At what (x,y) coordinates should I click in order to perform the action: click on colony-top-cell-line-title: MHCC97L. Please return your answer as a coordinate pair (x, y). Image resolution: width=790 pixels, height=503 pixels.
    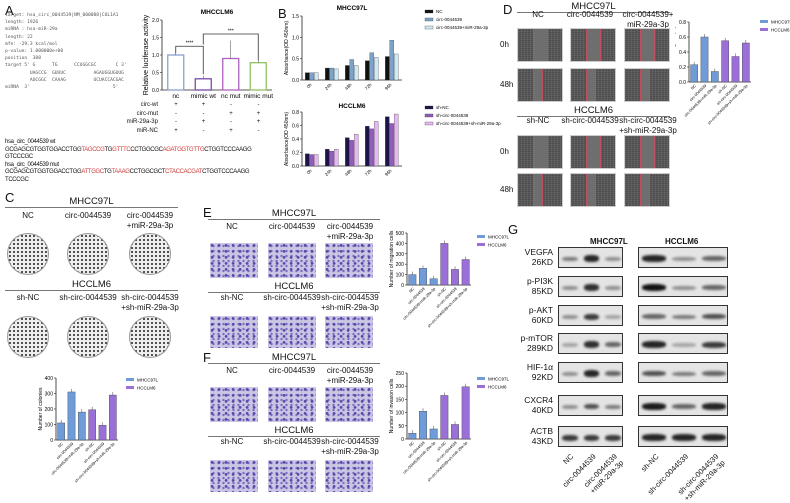
    Looking at the image, I should click on (91, 201).